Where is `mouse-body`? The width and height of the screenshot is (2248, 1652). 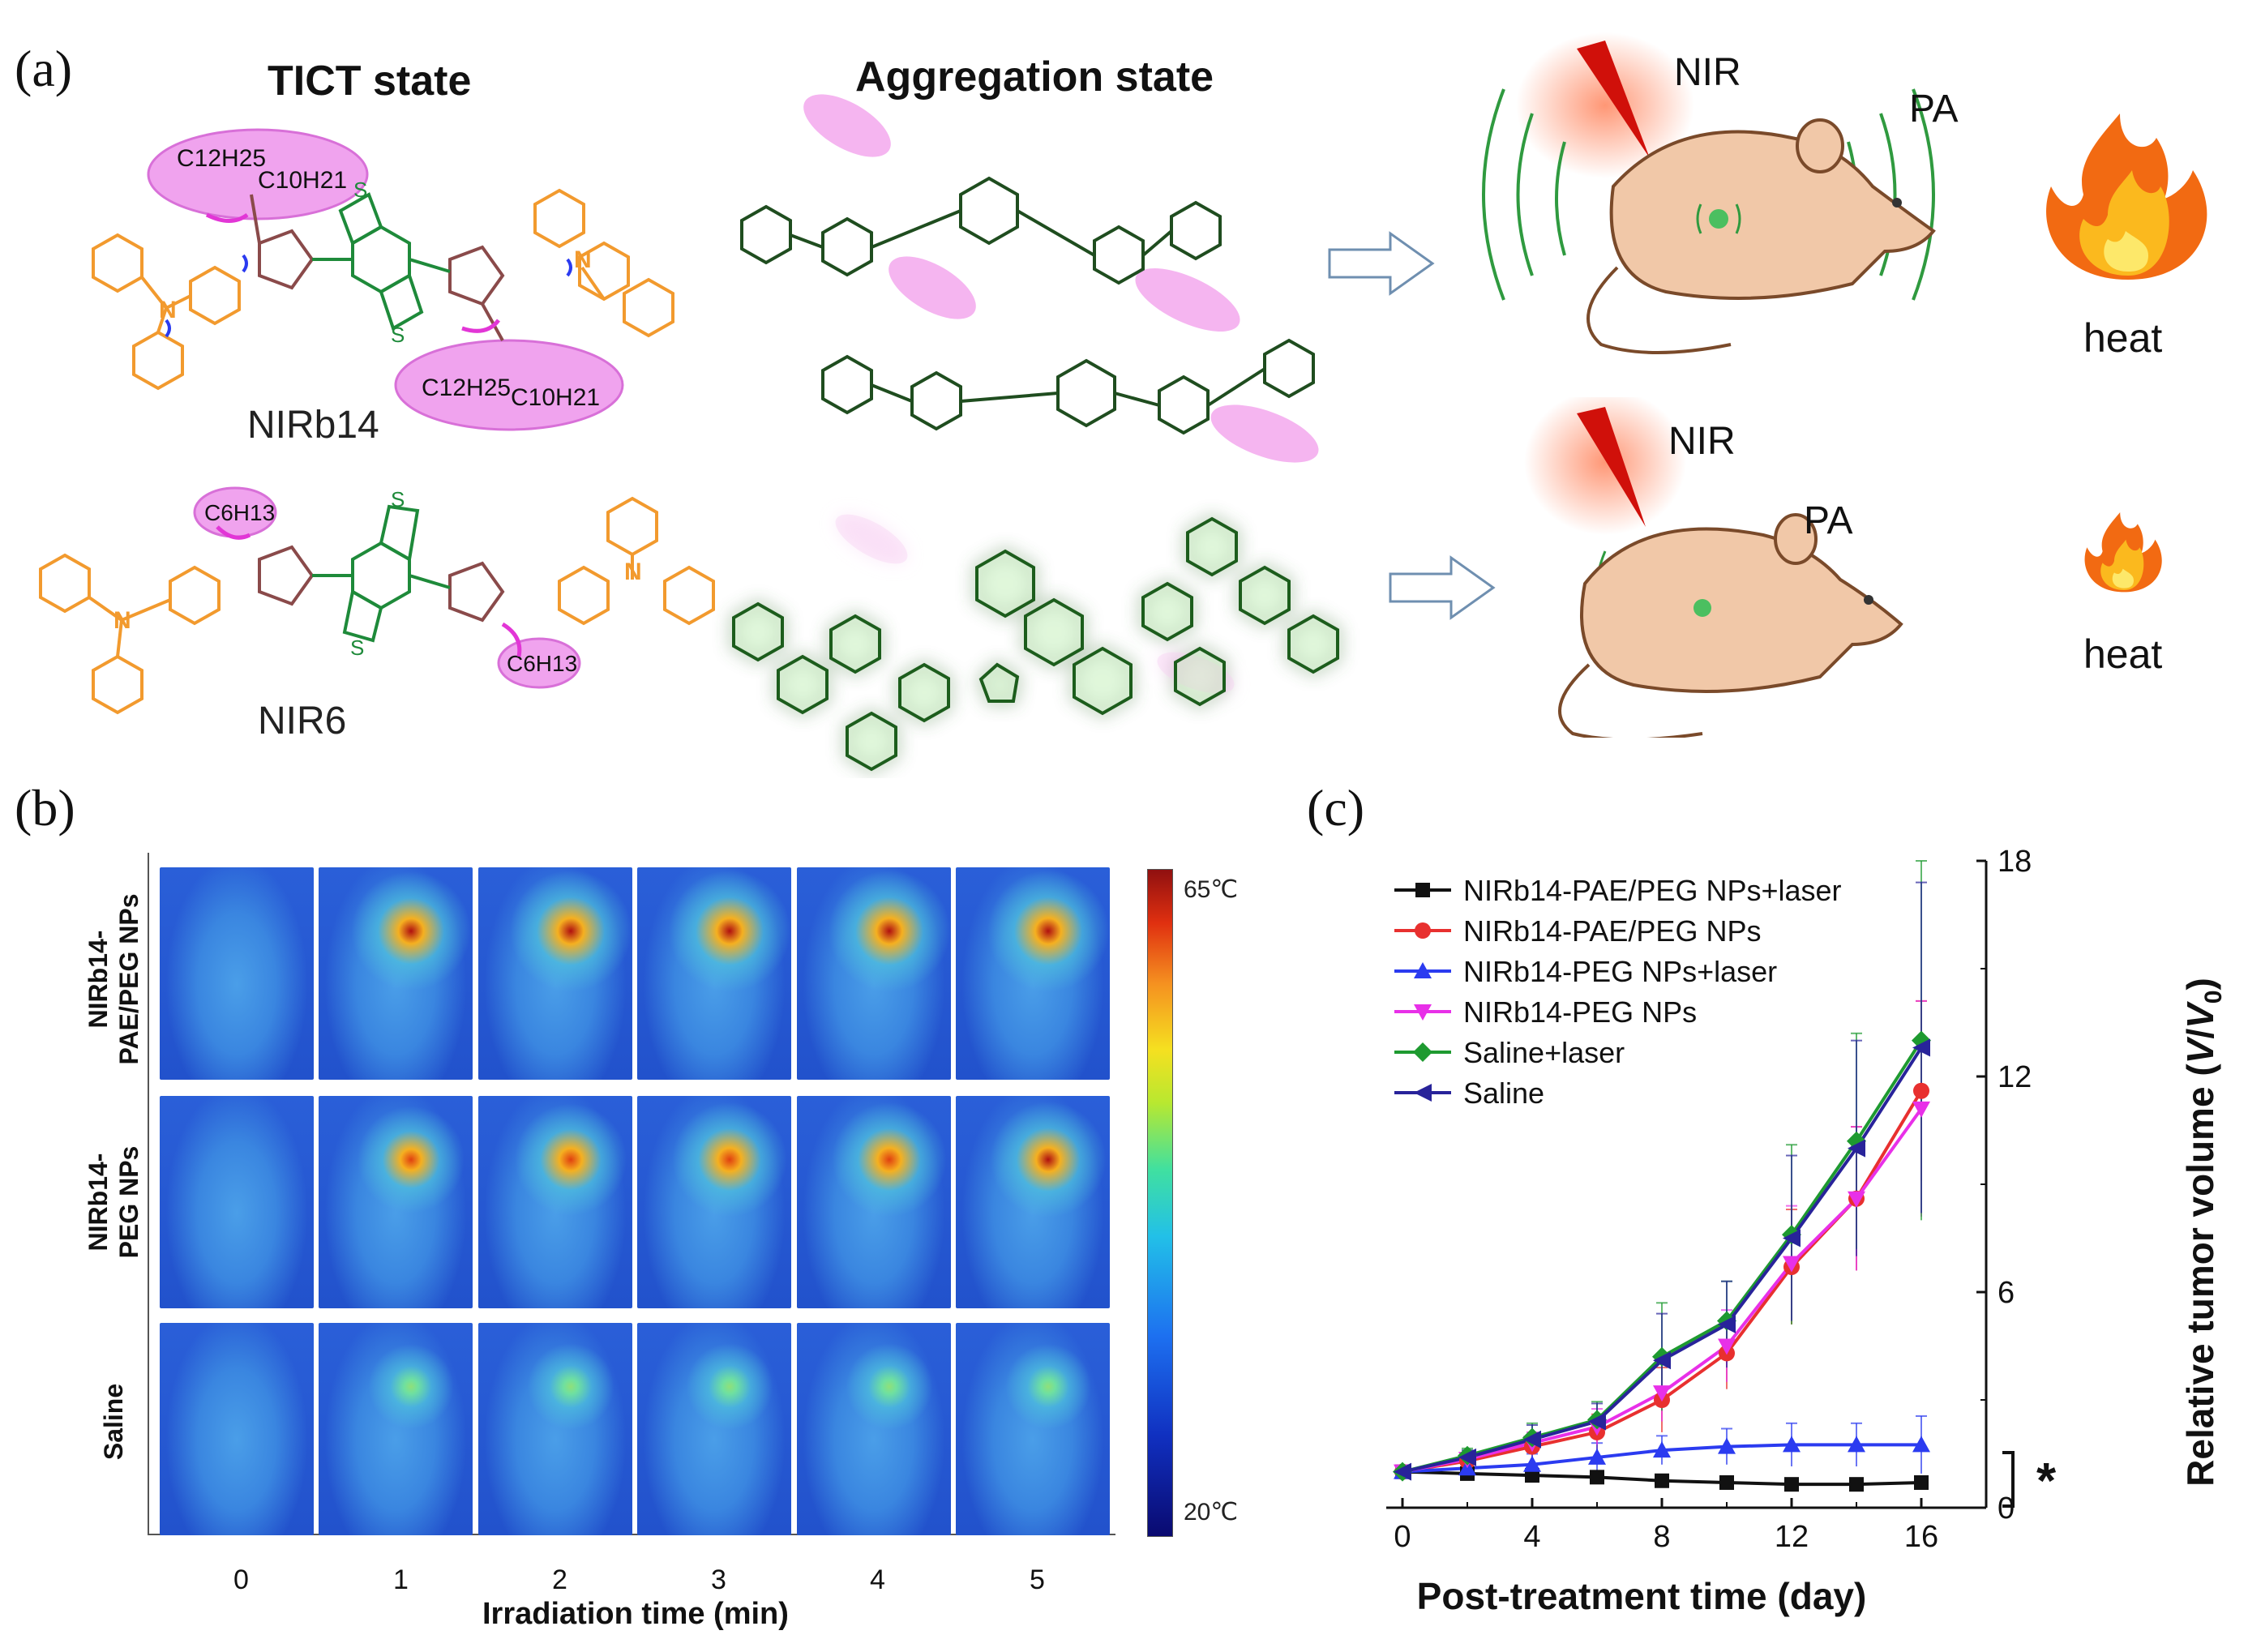
mouse-body is located at coordinates (1761, 236).